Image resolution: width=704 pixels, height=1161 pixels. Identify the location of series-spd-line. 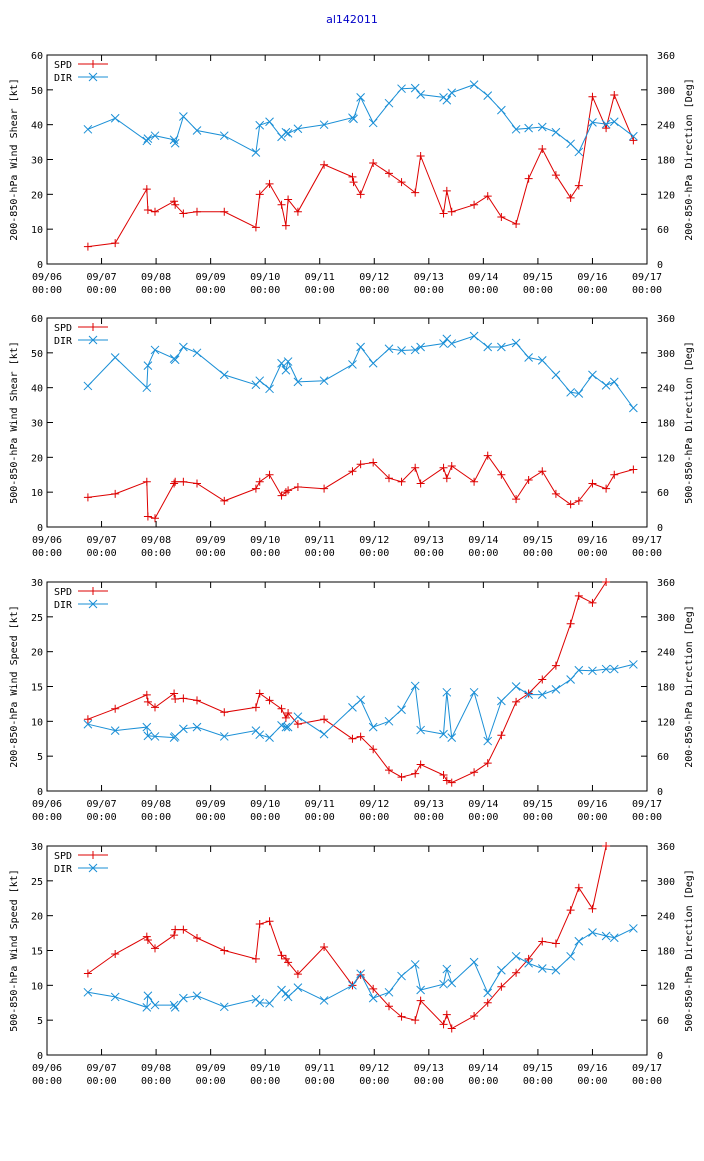
(347, 937).